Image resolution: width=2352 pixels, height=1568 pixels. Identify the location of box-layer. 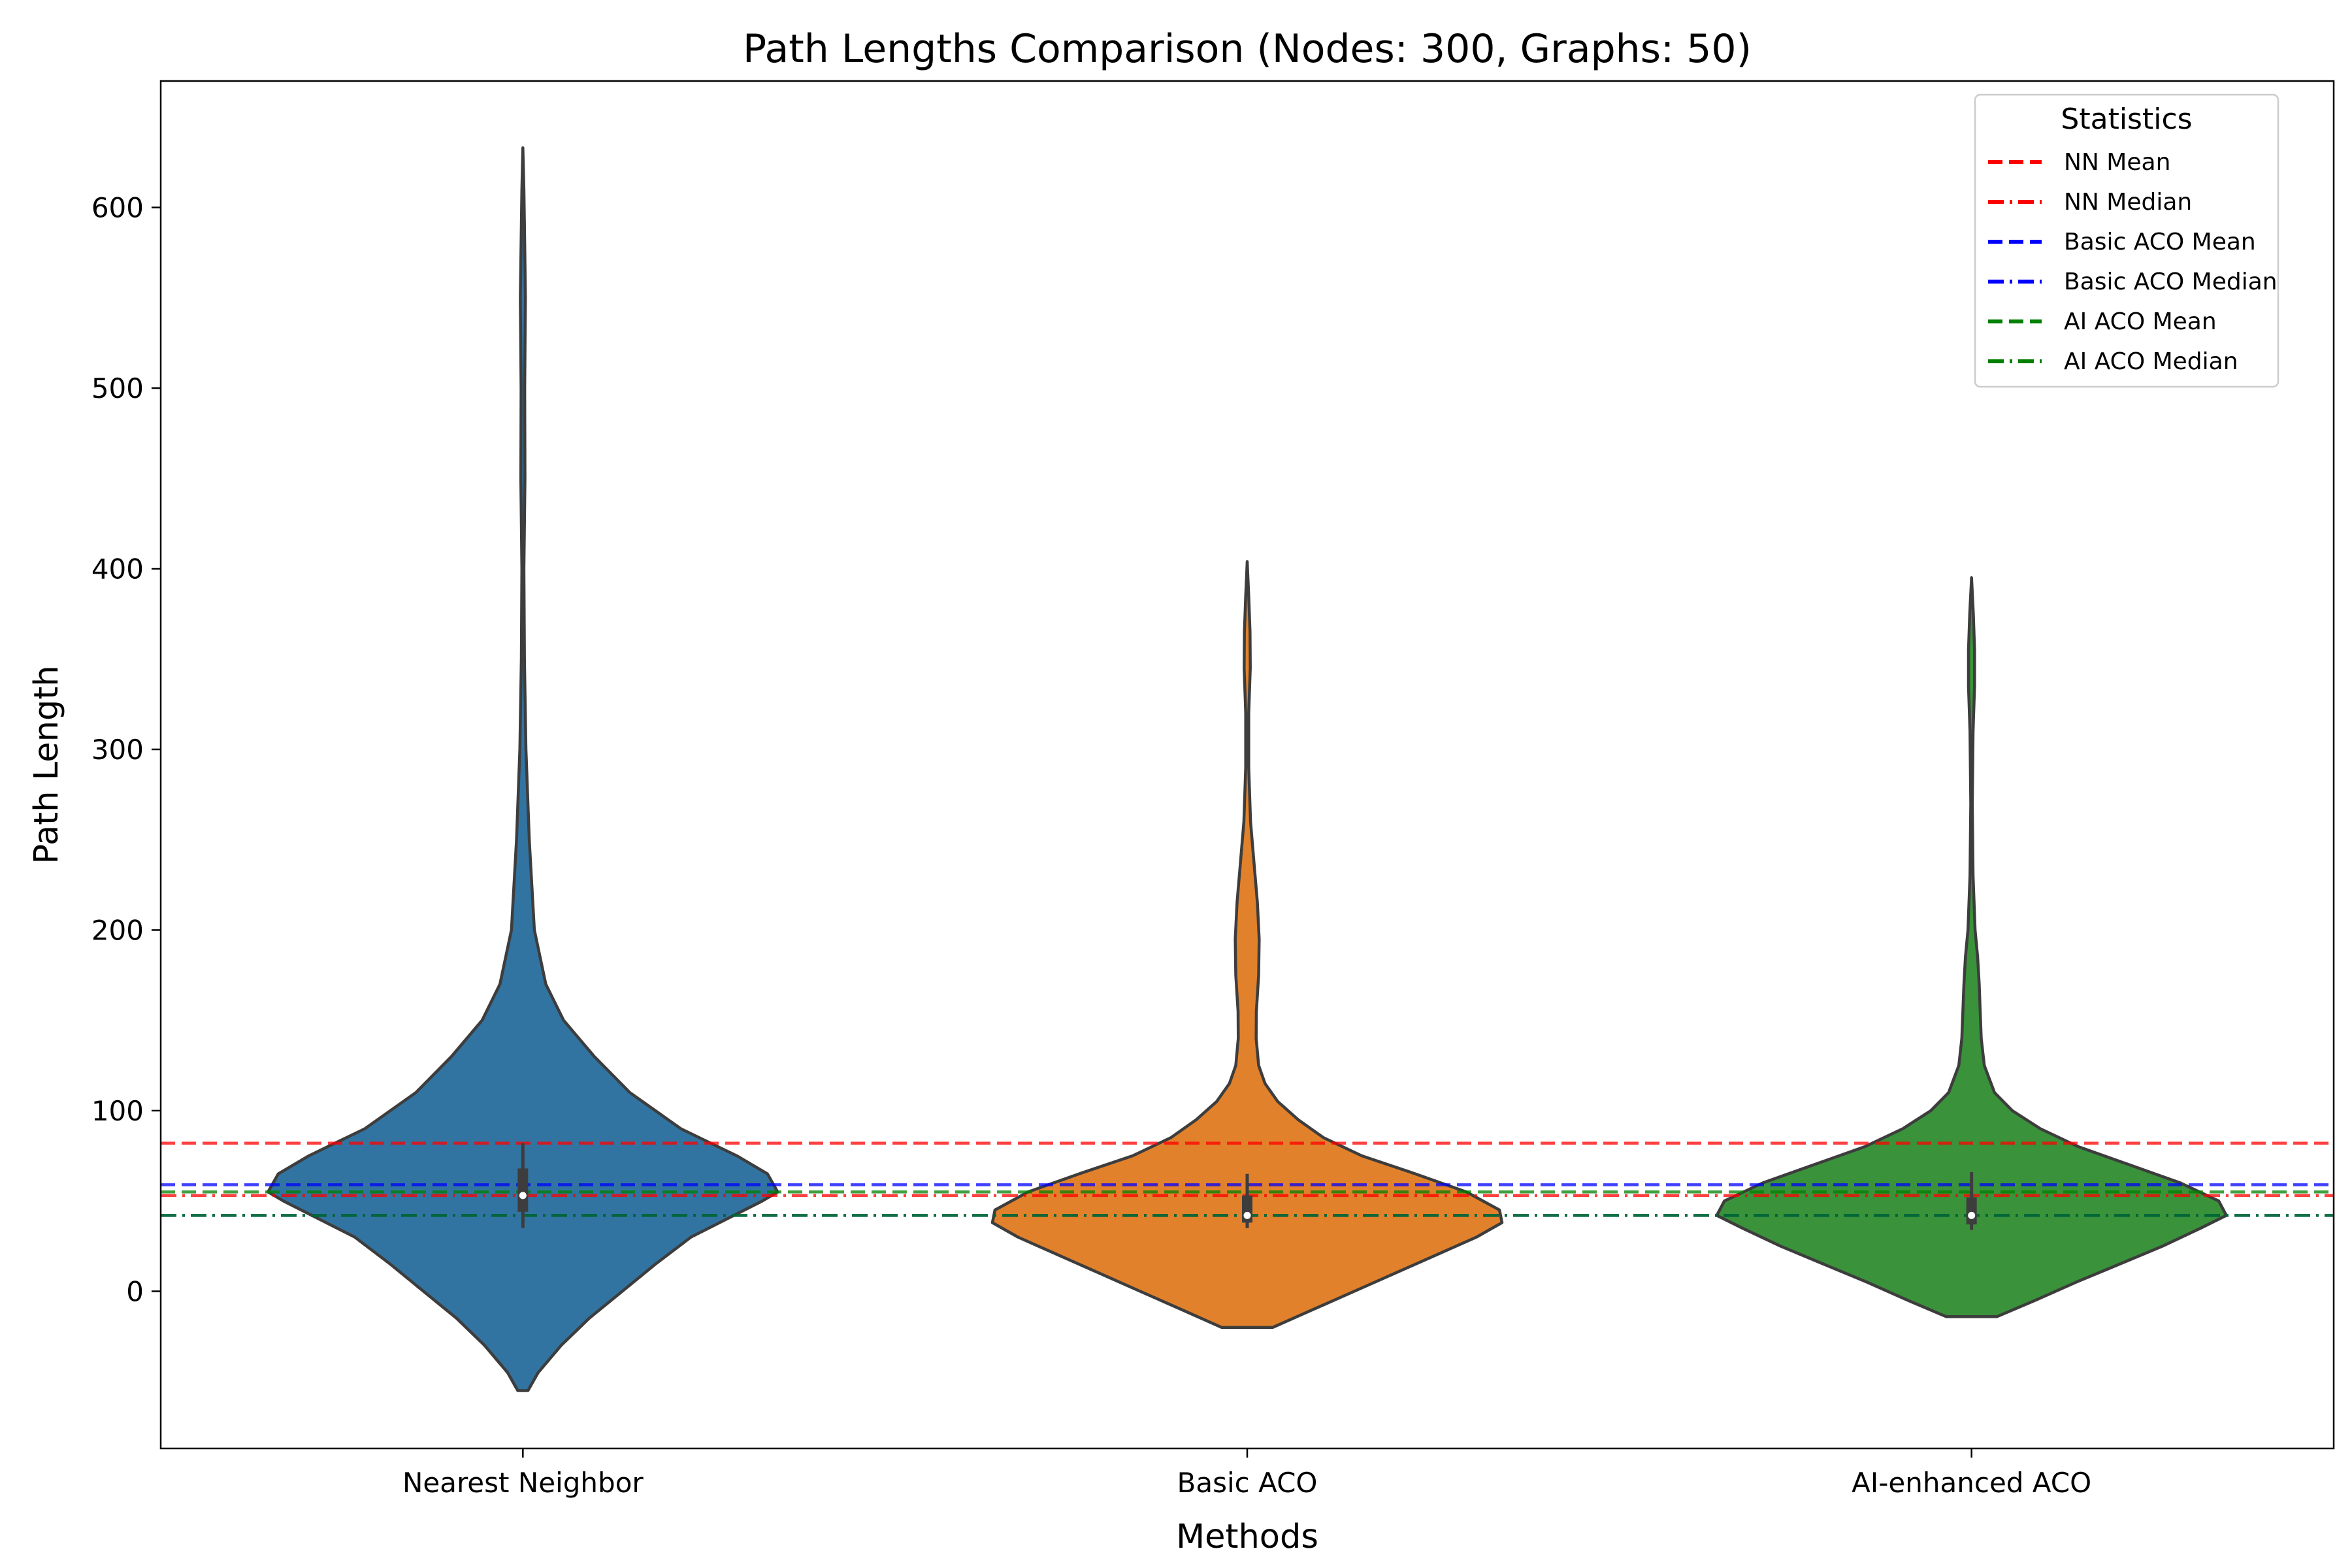
(1247, 1186).